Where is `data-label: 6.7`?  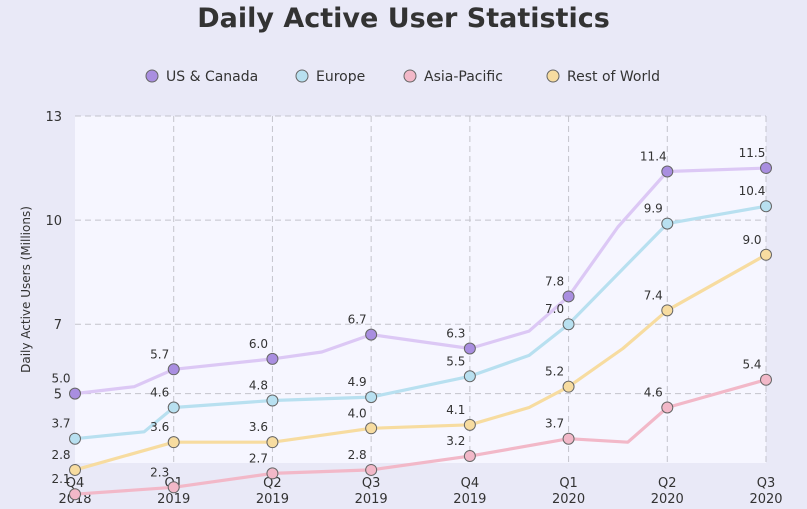
data-label: 6.7 is located at coordinates (357, 320).